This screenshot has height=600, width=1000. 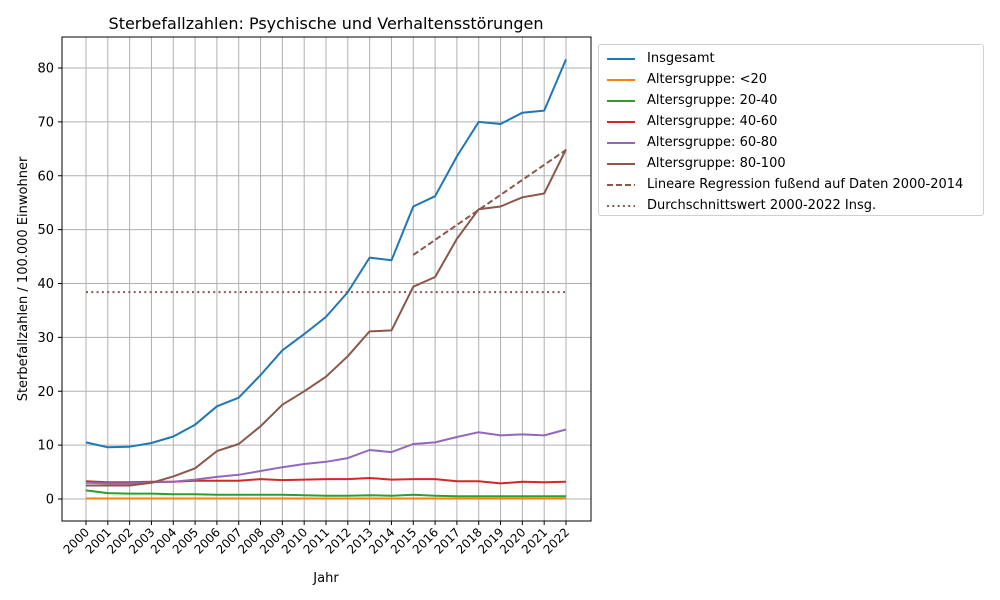 What do you see at coordinates (45, 392) in the screenshot?
I see `y-tick-label: 20` at bounding box center [45, 392].